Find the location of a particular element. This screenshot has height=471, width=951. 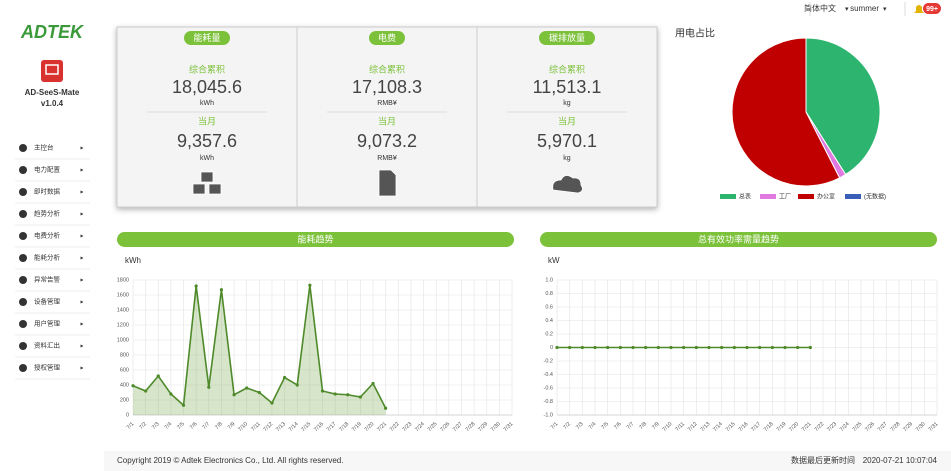

app-icon is located at coordinates (52, 71).